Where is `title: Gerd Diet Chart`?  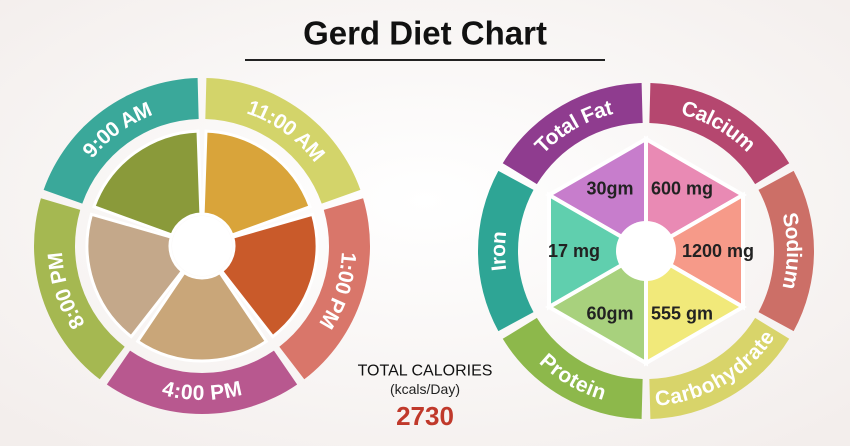 title: Gerd Diet Chart is located at coordinates (425, 33).